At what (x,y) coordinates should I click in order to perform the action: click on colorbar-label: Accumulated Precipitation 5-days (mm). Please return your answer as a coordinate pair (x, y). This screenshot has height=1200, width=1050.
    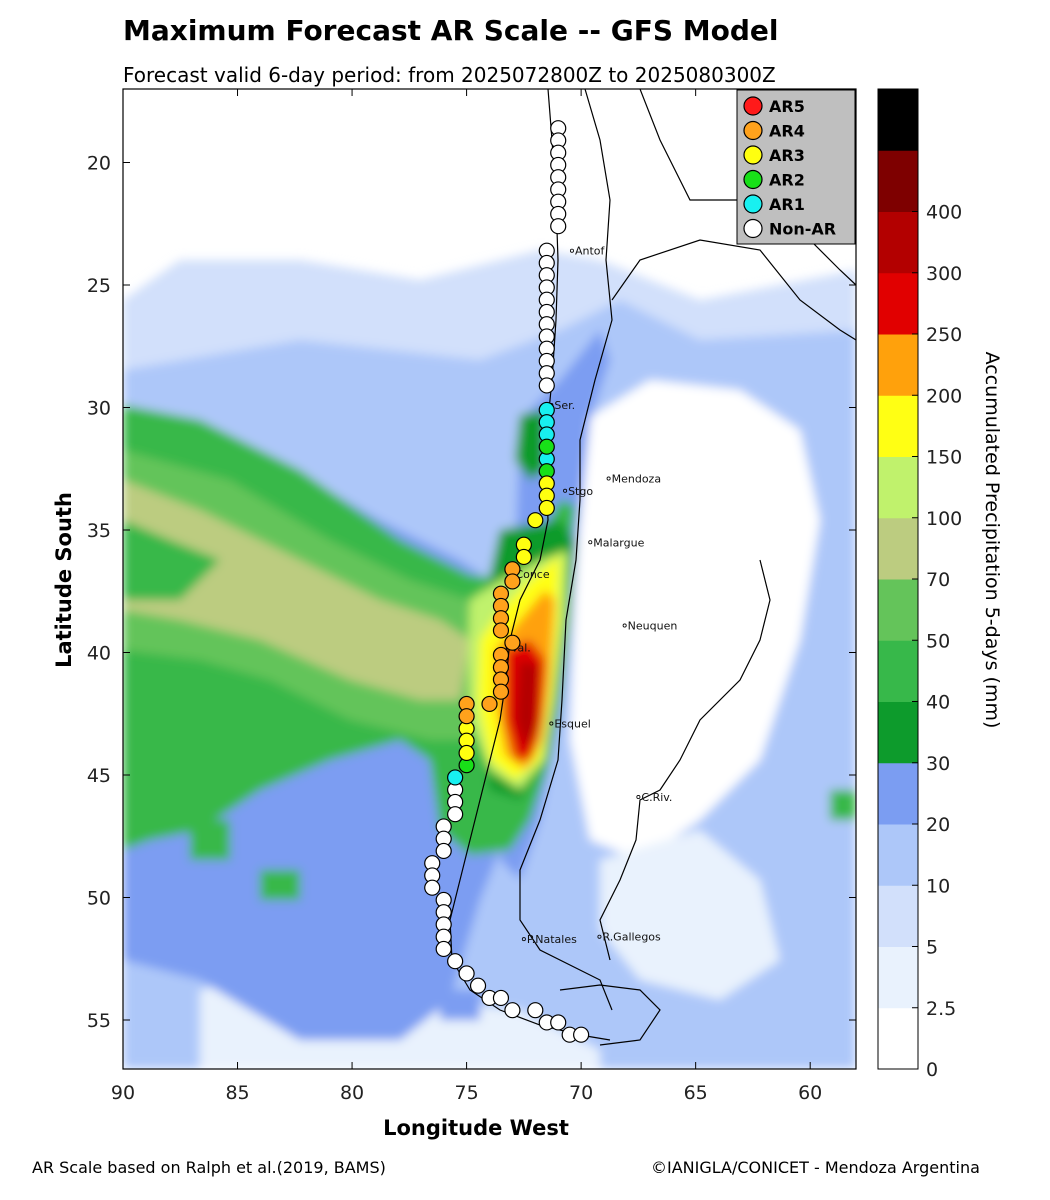
    Looking at the image, I should click on (992, 540).